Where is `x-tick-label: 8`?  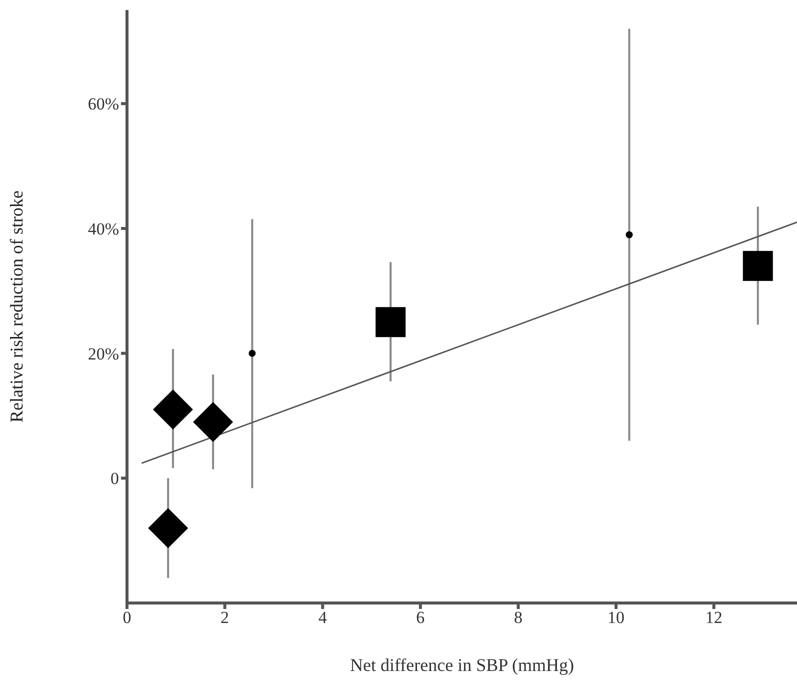 x-tick-label: 8 is located at coordinates (518, 618).